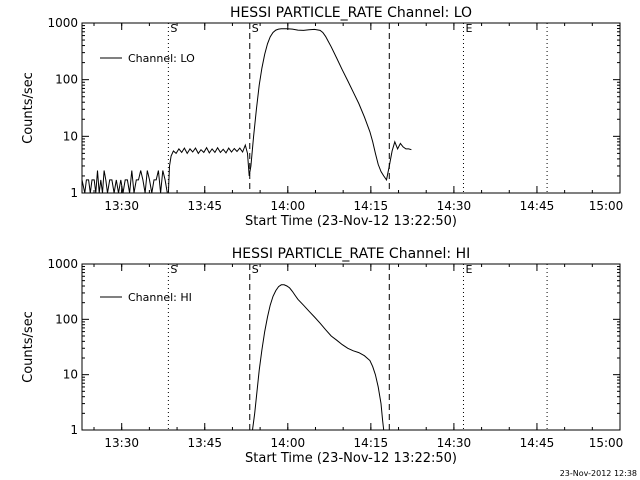 The height and width of the screenshot is (480, 640). I want to click on legend-label: Channel: HI, so click(160, 297).